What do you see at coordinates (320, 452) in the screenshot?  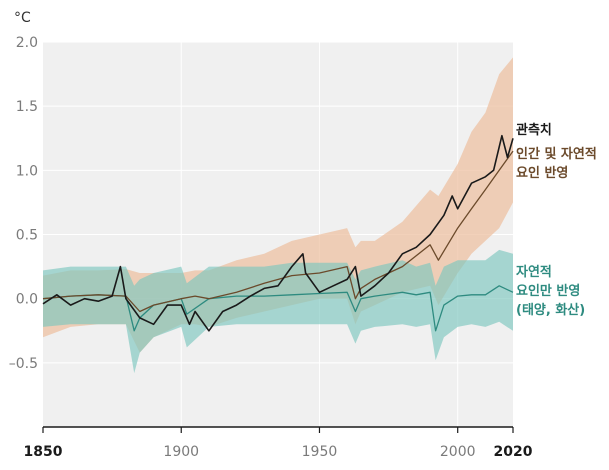 I see `x-tick-label: 1950` at bounding box center [320, 452].